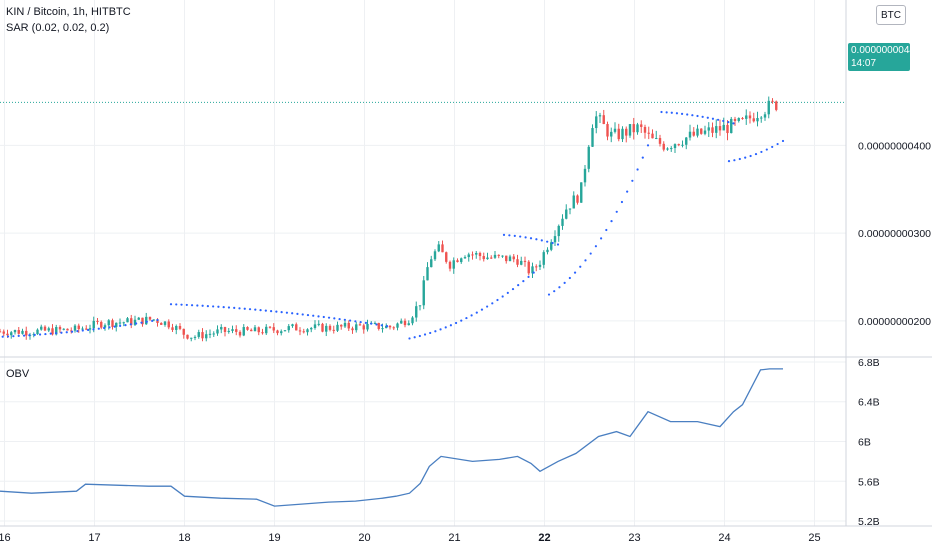 Image resolution: width=932 pixels, height=555 pixels. What do you see at coordinates (891, 15) in the screenshot?
I see `currency-button: BTC` at bounding box center [891, 15].